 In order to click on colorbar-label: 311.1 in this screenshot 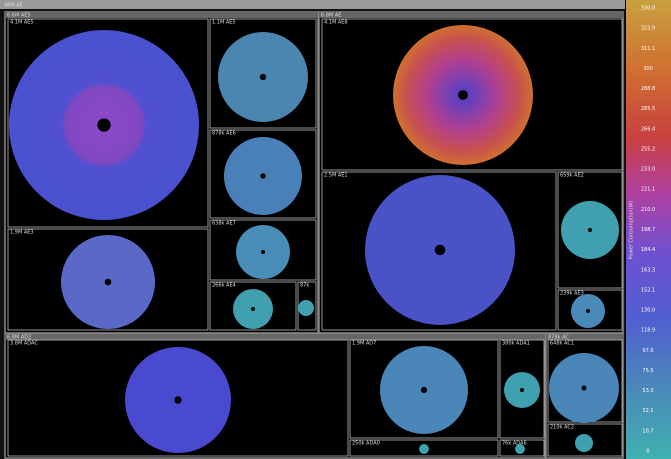, I will do `click(648, 49)`.